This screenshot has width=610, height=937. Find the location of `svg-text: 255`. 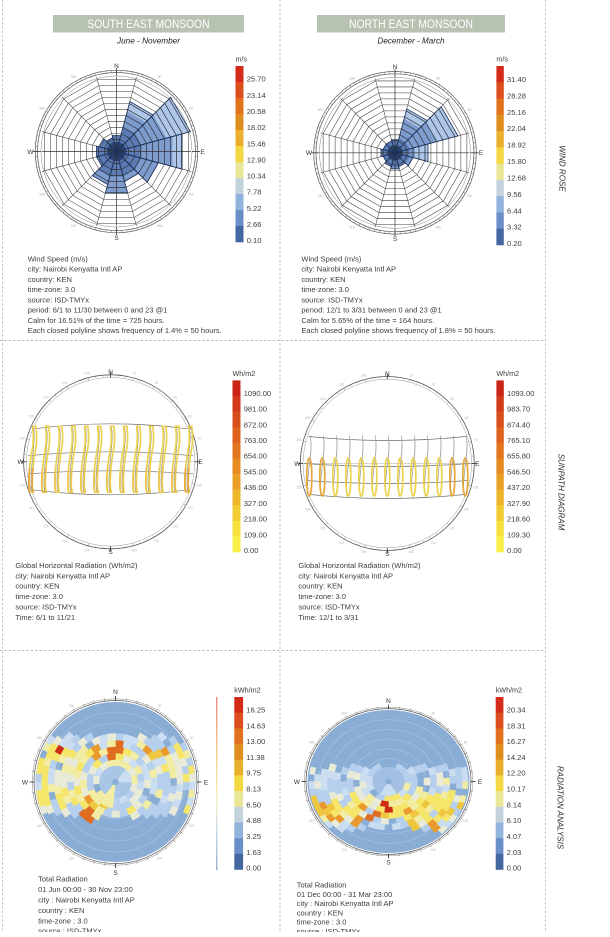

svg-text: 255 is located at coordinates (299, 487).